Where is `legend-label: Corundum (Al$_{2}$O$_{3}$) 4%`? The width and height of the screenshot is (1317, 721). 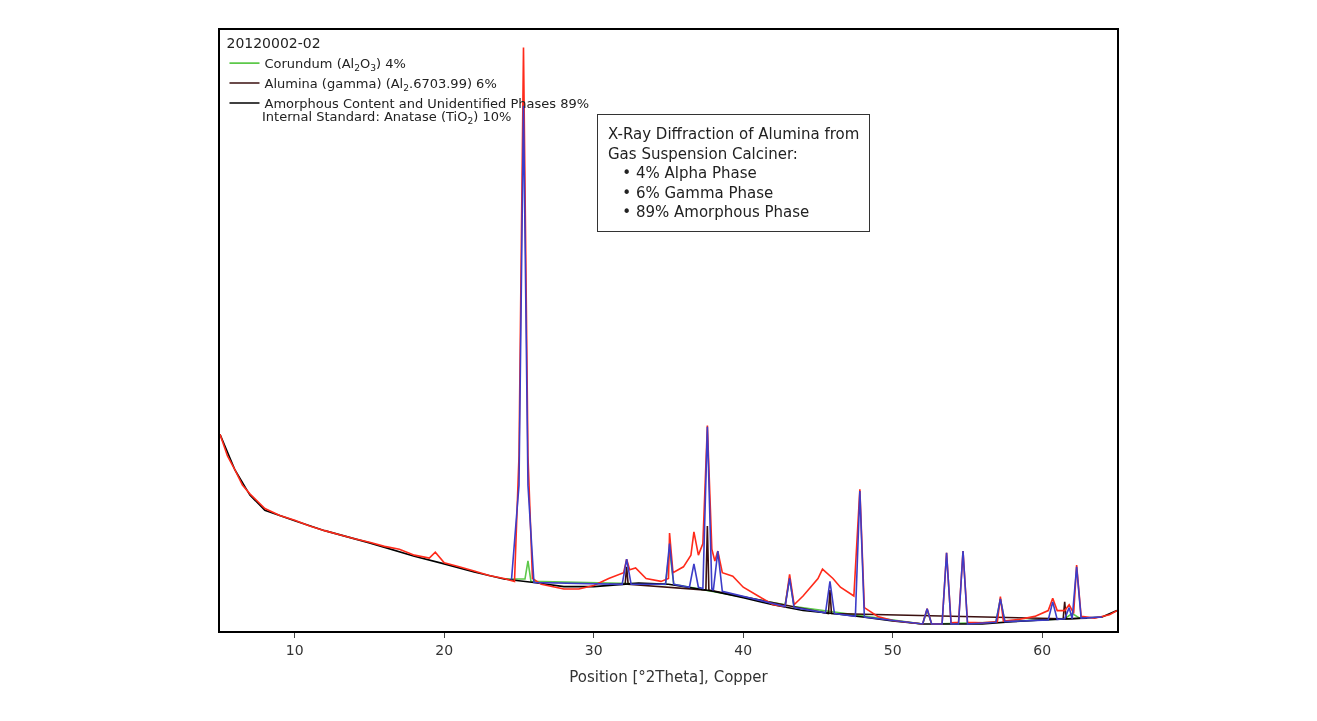
legend-label: Corundum (Al$_{2}$O$_{3}$) 4% is located at coordinates (335, 64).